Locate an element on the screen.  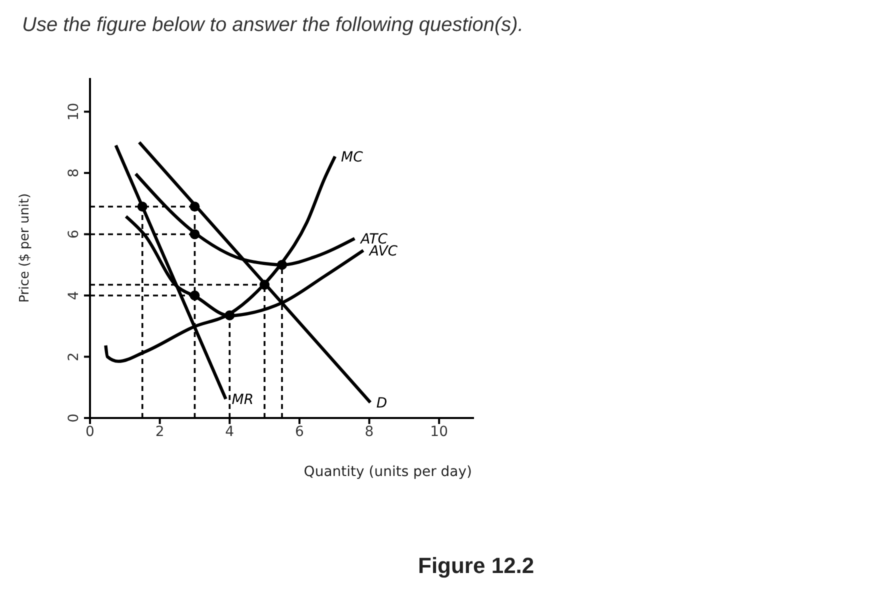
y-tick-label: 8 is located at coordinates (74, 173).